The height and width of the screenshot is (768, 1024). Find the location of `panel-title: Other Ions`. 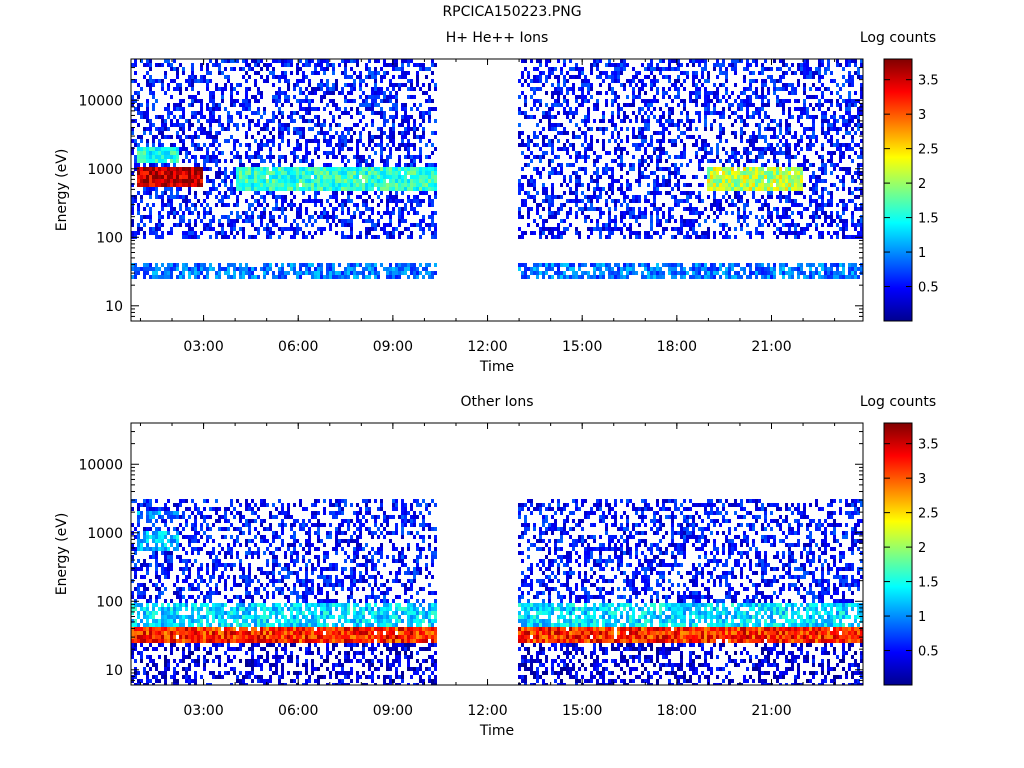

panel-title: Other Ions is located at coordinates (496, 402).